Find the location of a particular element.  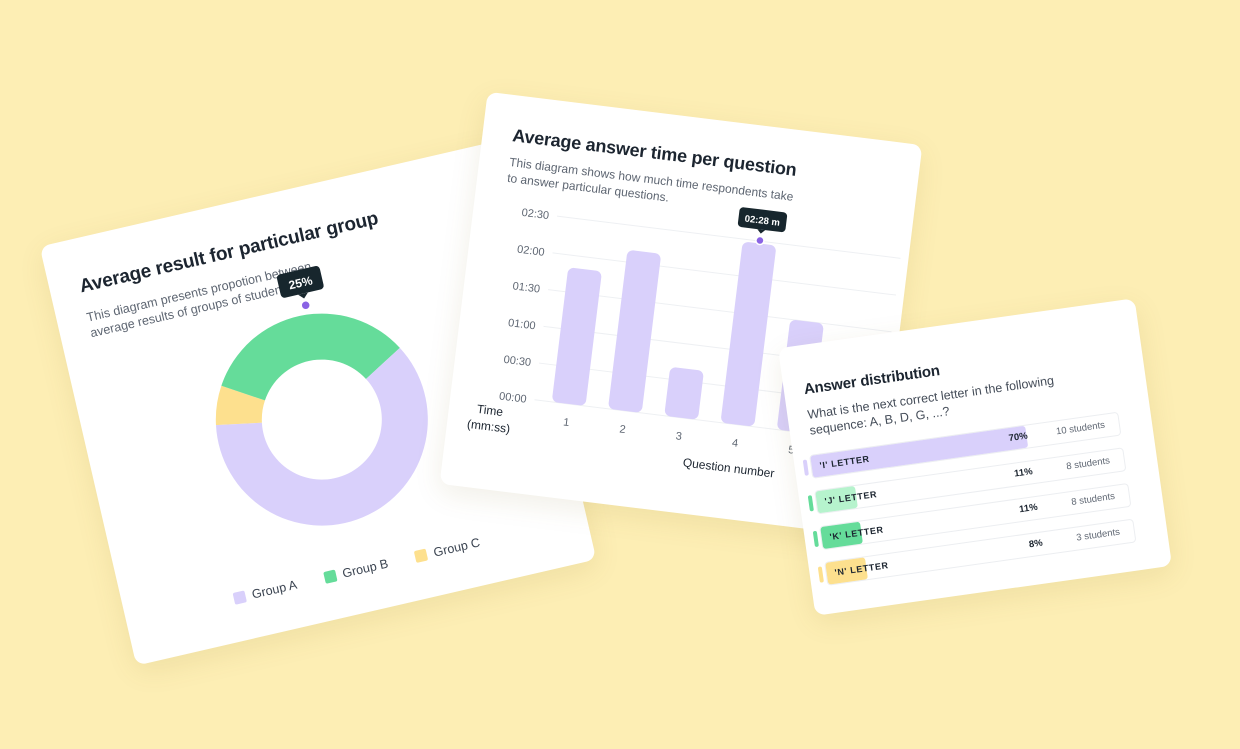

donut-slice-group-c is located at coordinates (240, 405).